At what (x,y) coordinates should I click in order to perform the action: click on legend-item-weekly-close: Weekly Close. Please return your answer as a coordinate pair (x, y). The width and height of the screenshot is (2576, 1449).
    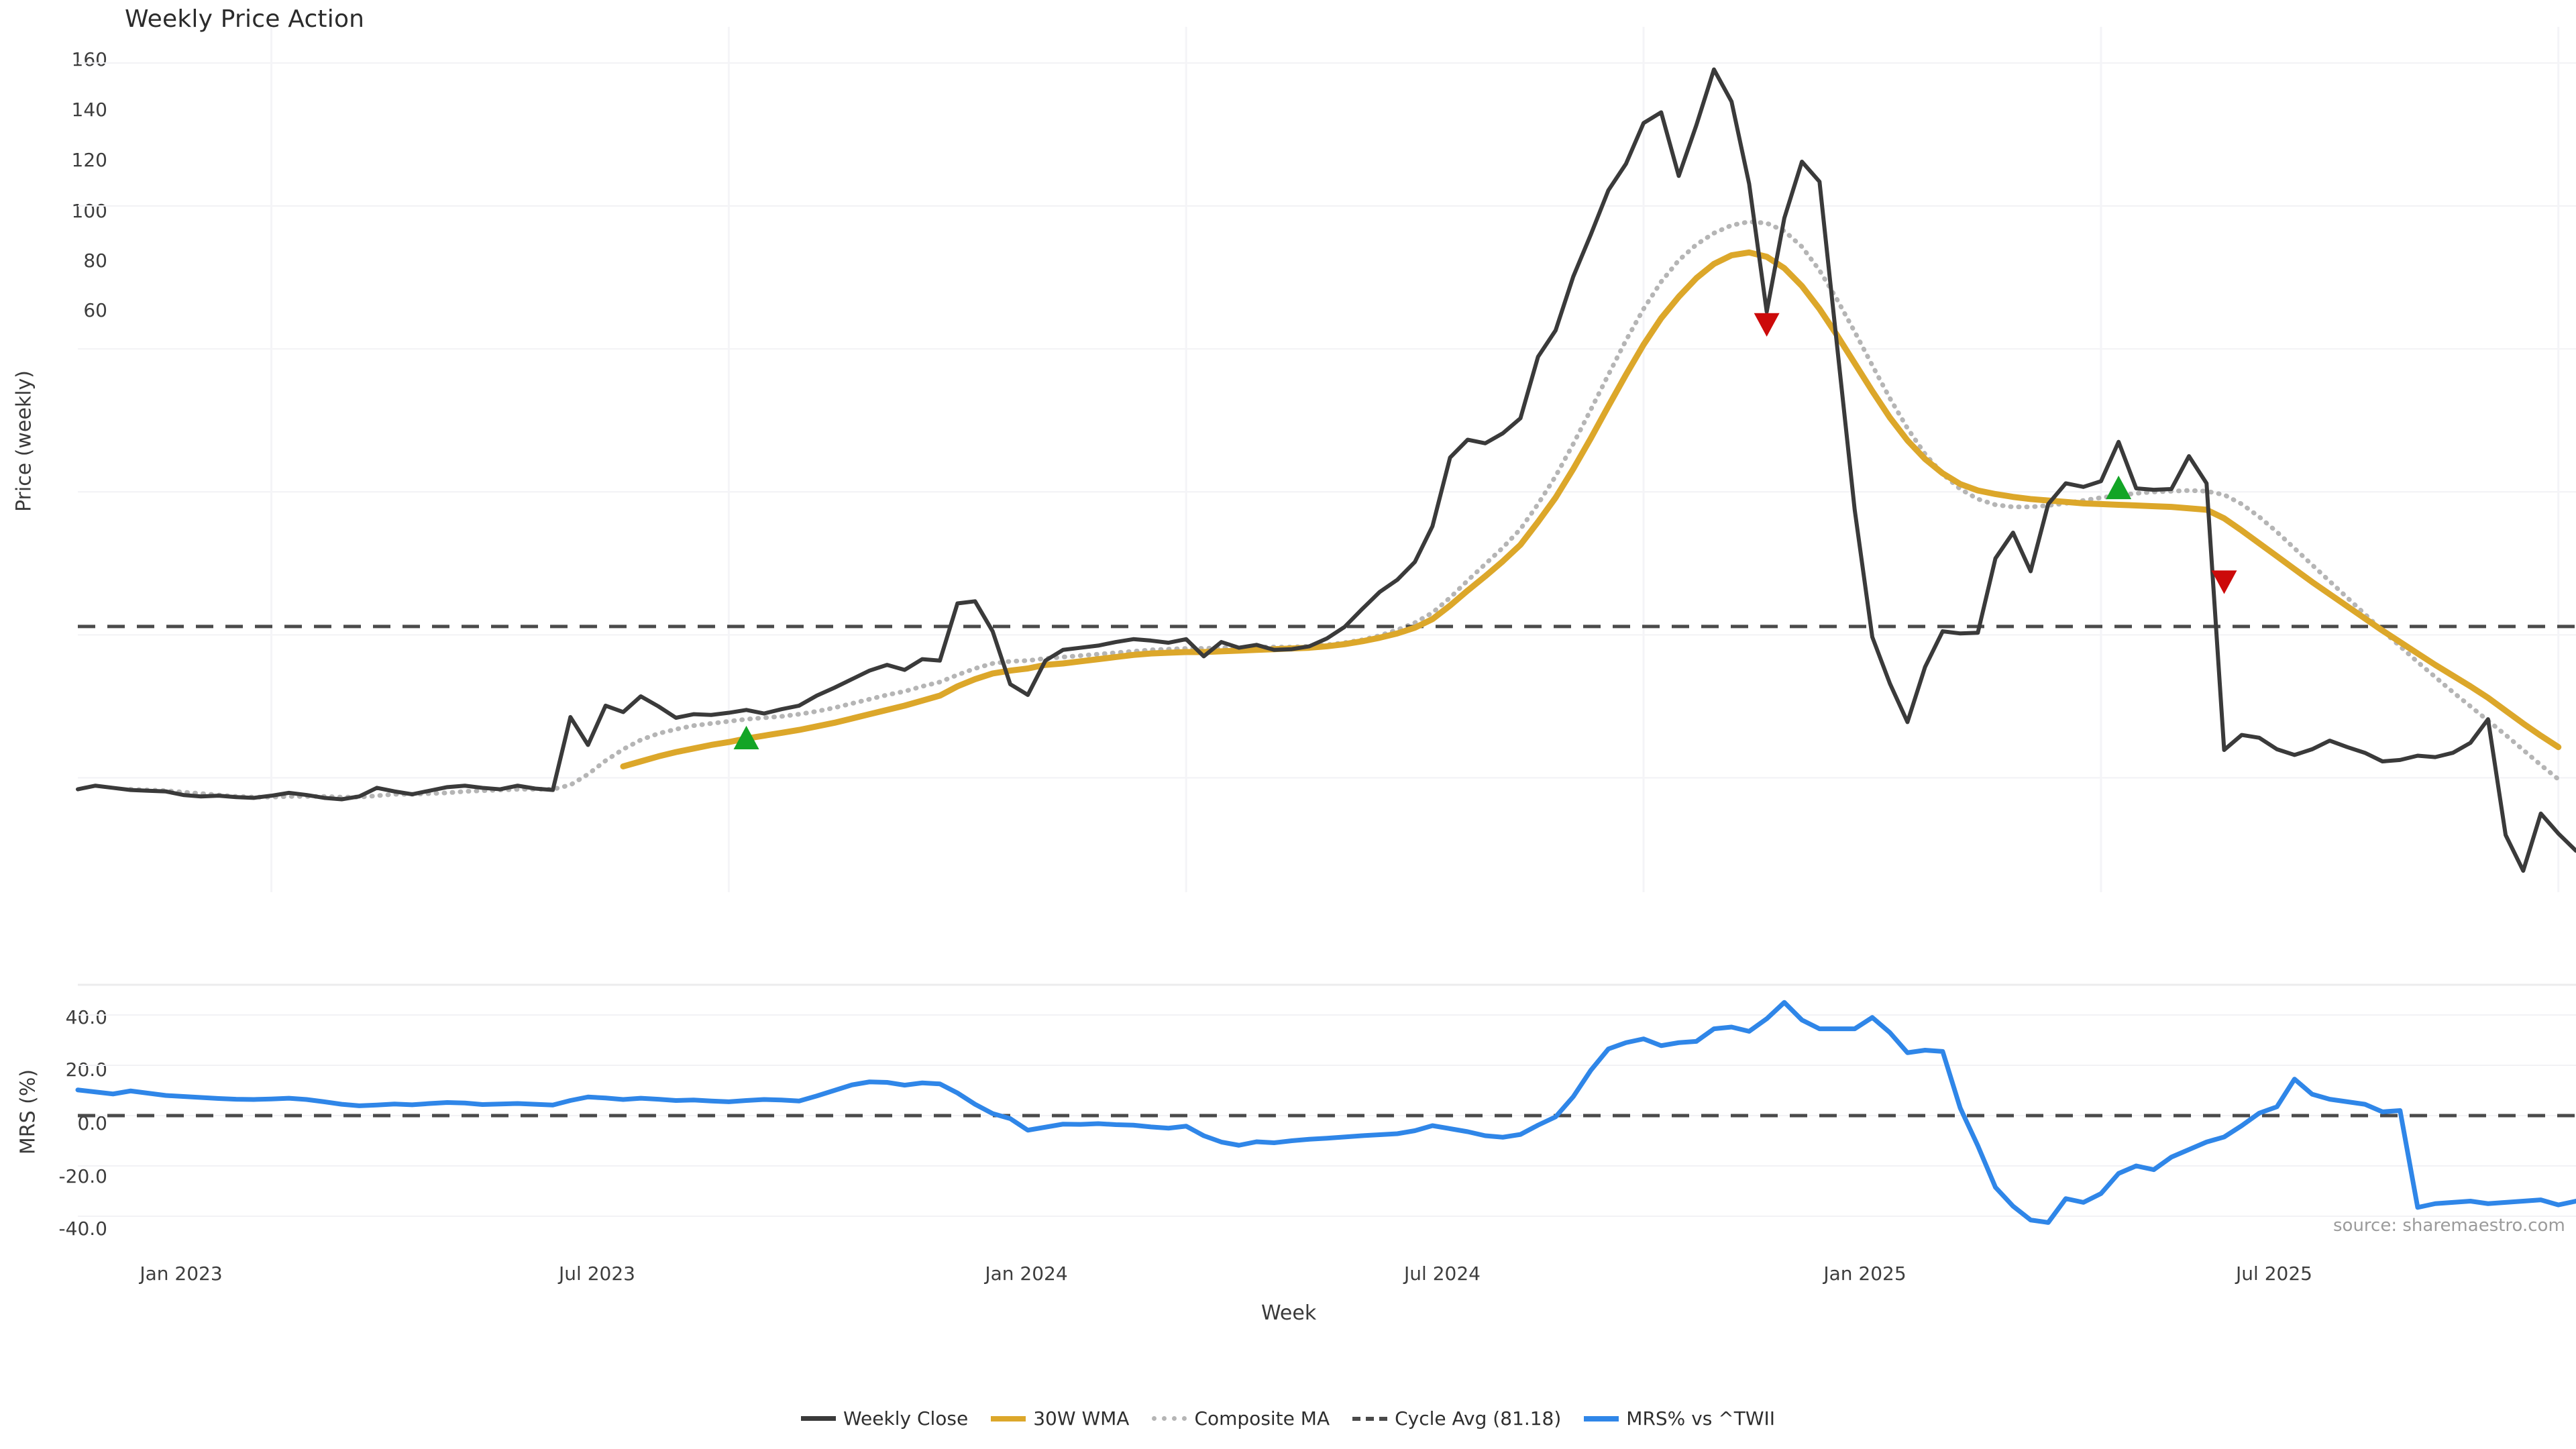
    Looking at the image, I should click on (884, 1418).